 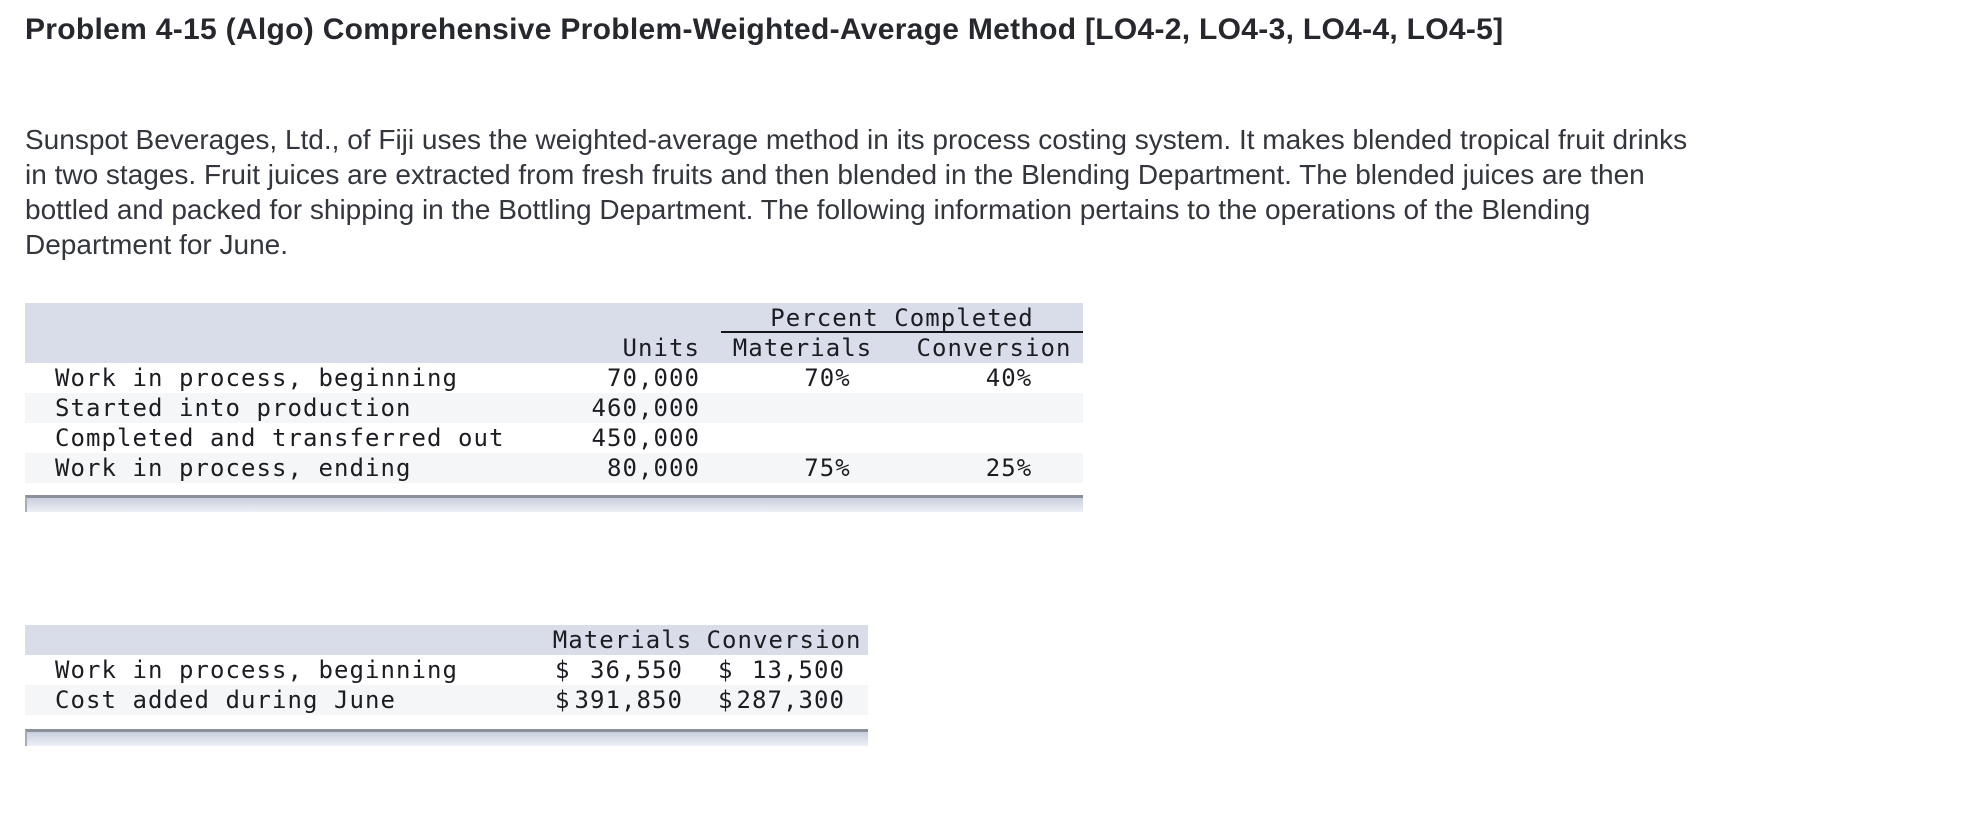 I want to click on amount: 13,500, so click(x=798, y=670).